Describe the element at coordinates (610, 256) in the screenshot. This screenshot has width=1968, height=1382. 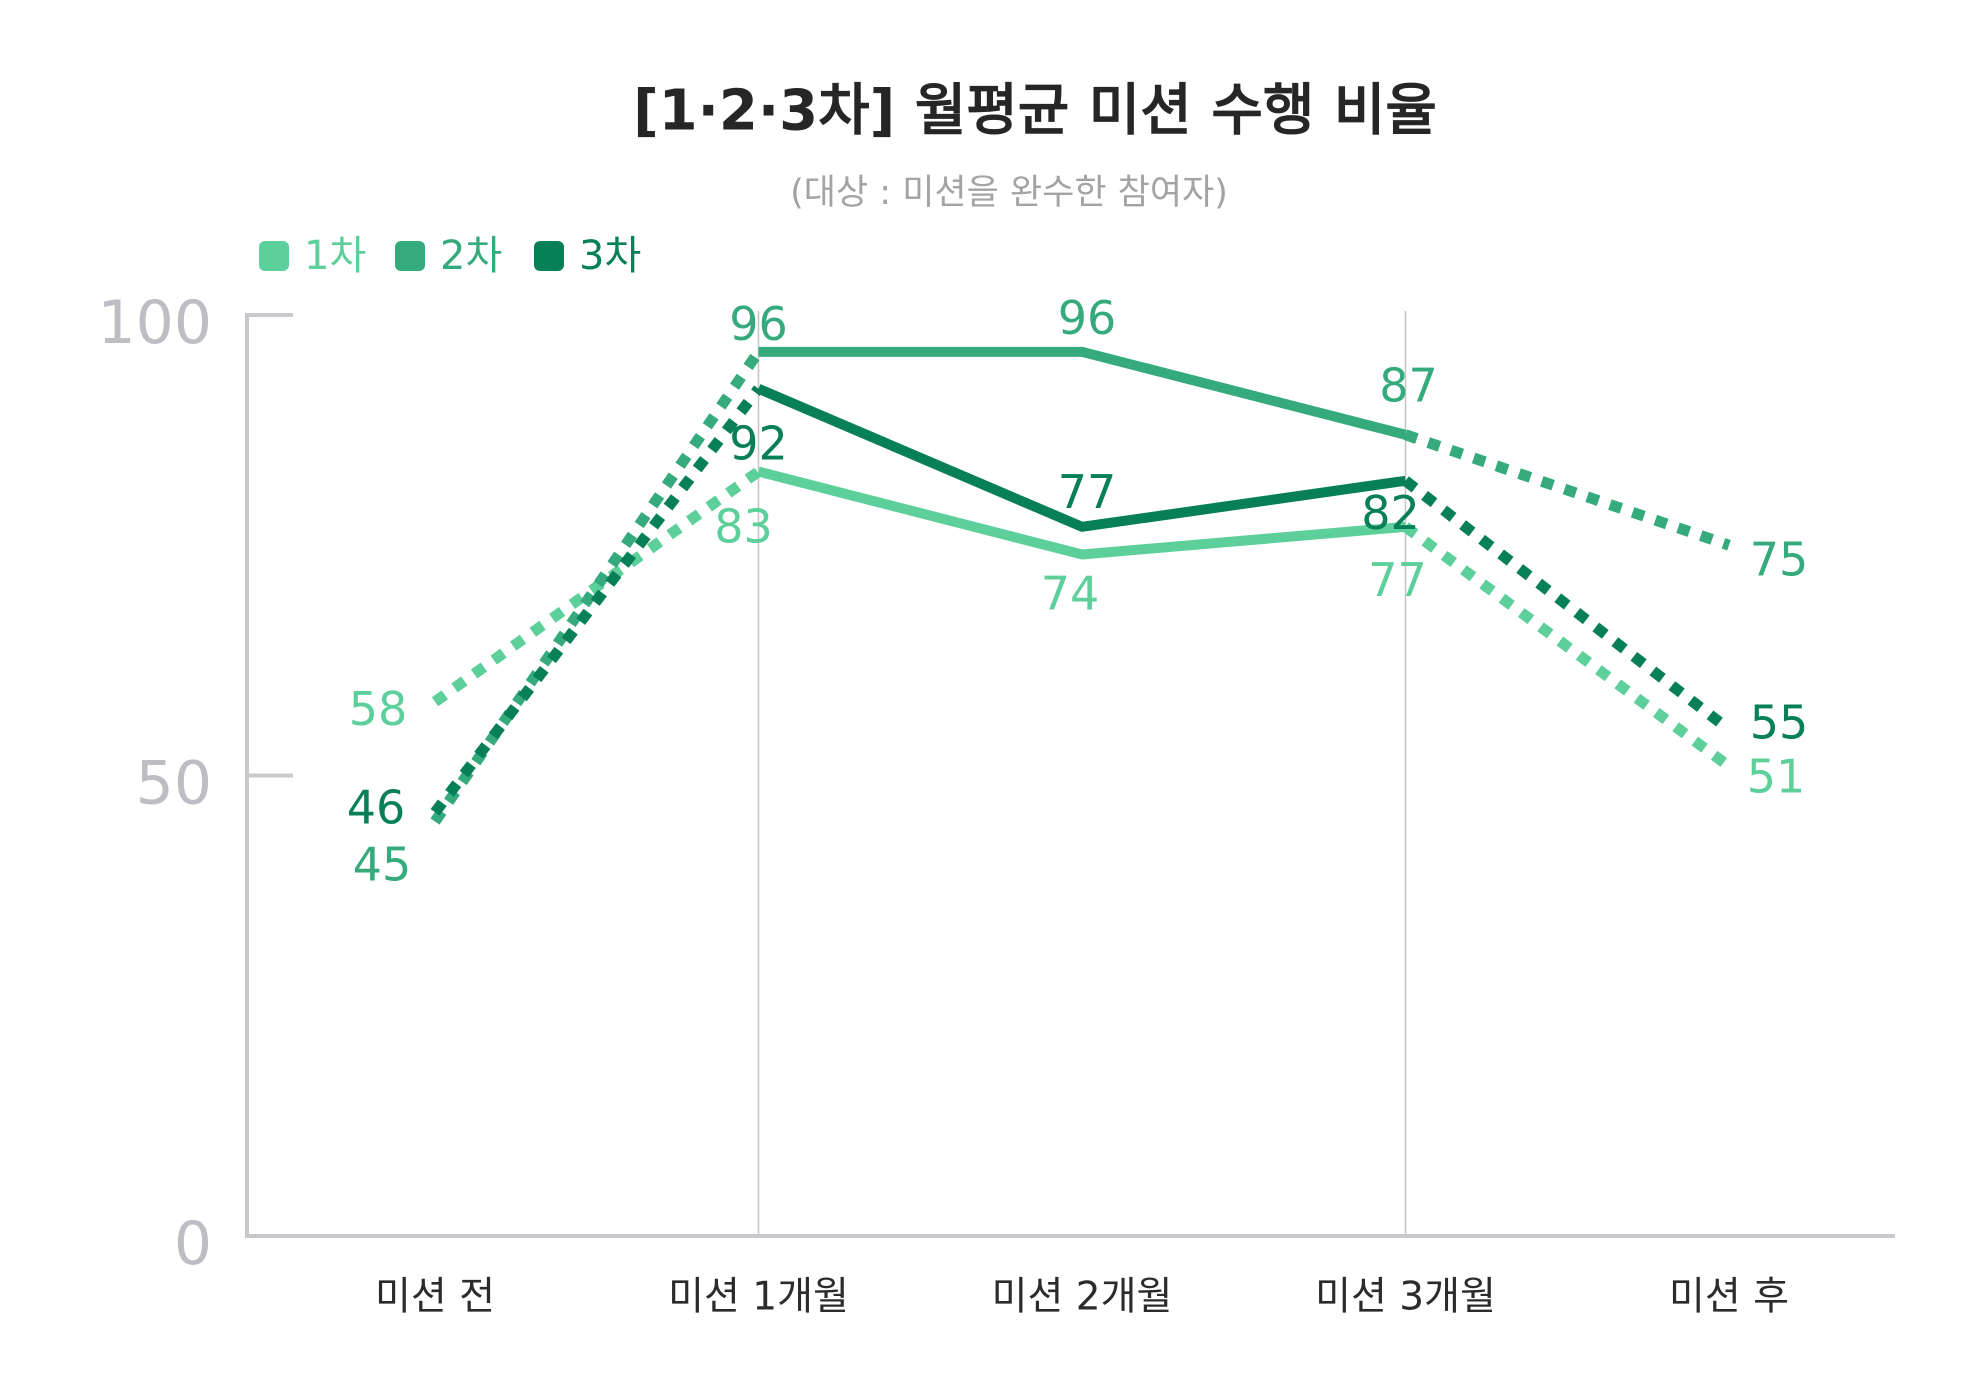
I see `legend-label: 3차` at that location.